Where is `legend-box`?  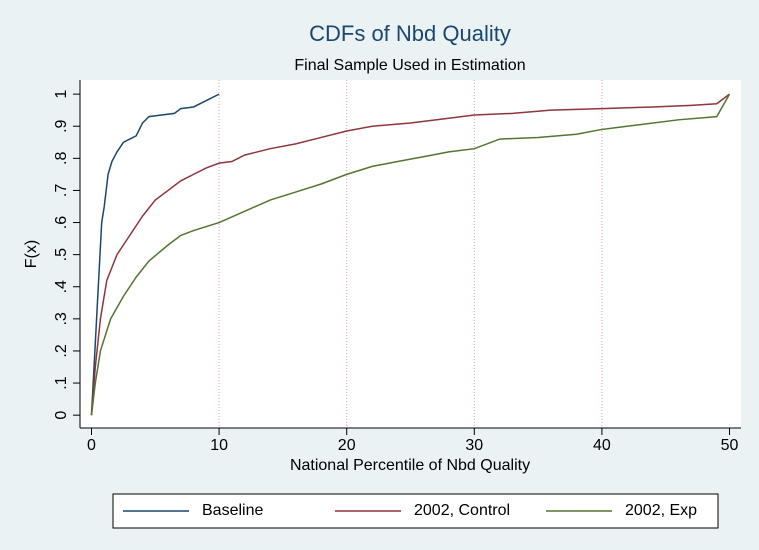
legend-box is located at coordinates (415, 511).